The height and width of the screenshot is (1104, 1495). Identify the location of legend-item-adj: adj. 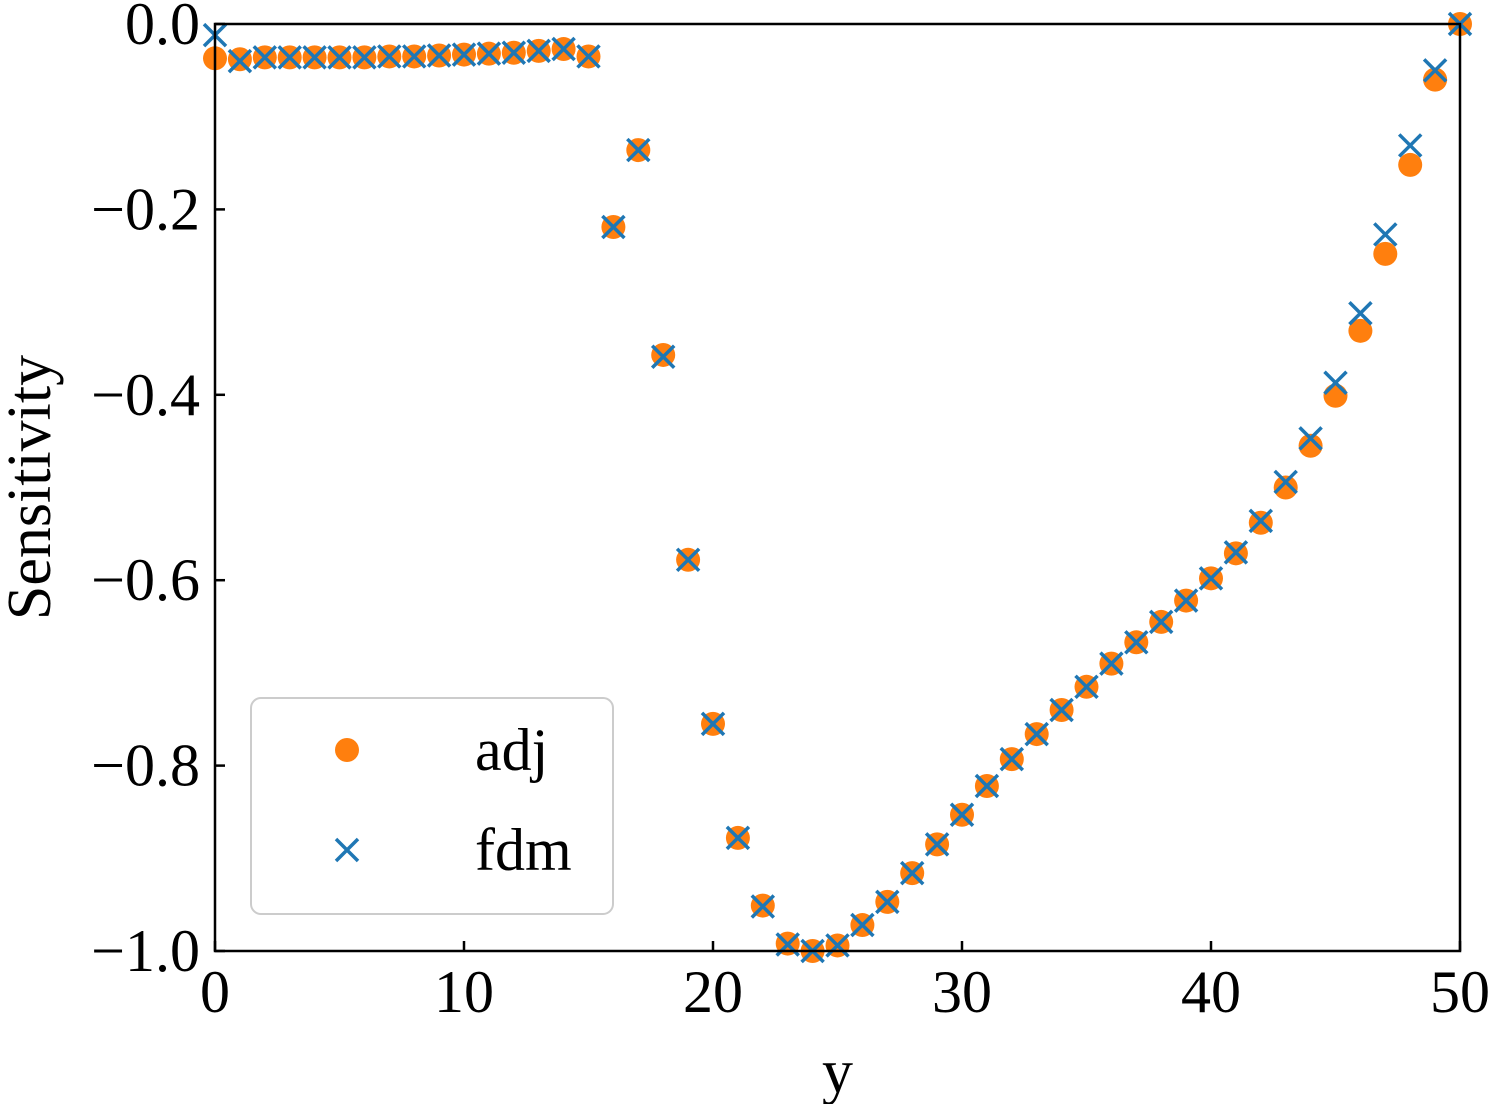
(441, 750).